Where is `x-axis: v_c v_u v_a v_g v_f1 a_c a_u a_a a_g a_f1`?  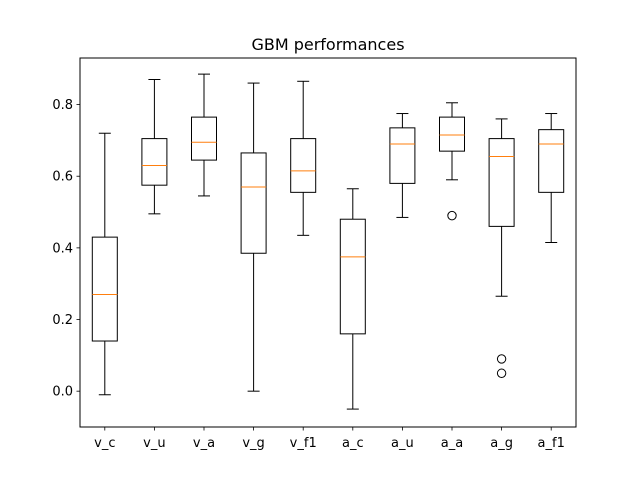 x-axis: v_c v_u v_a v_g v_f1 a_c a_u a_a a_g a_f1 is located at coordinates (329, 439).